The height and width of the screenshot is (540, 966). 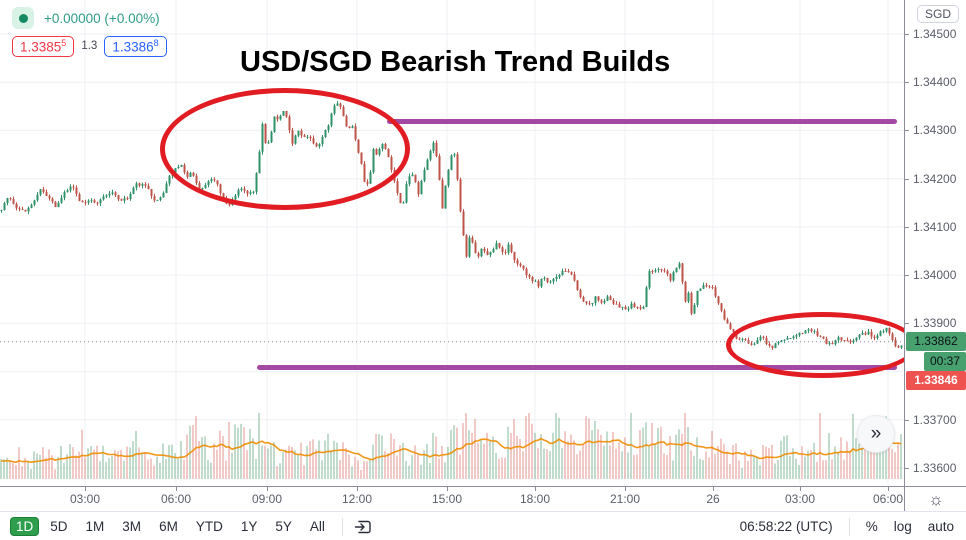 I want to click on range-button-1y: 1Y, so click(x=249, y=526).